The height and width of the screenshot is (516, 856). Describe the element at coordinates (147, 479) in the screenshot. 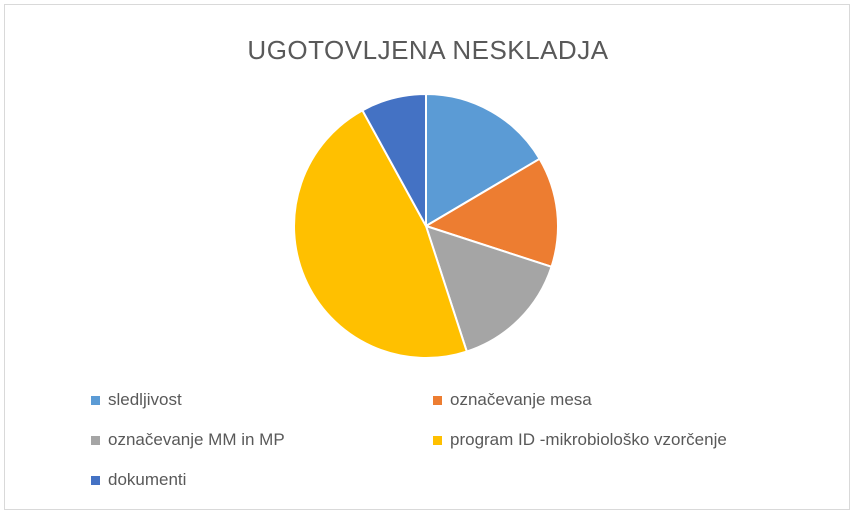

I see `legend-label-dokumenti: dokumenti` at that location.